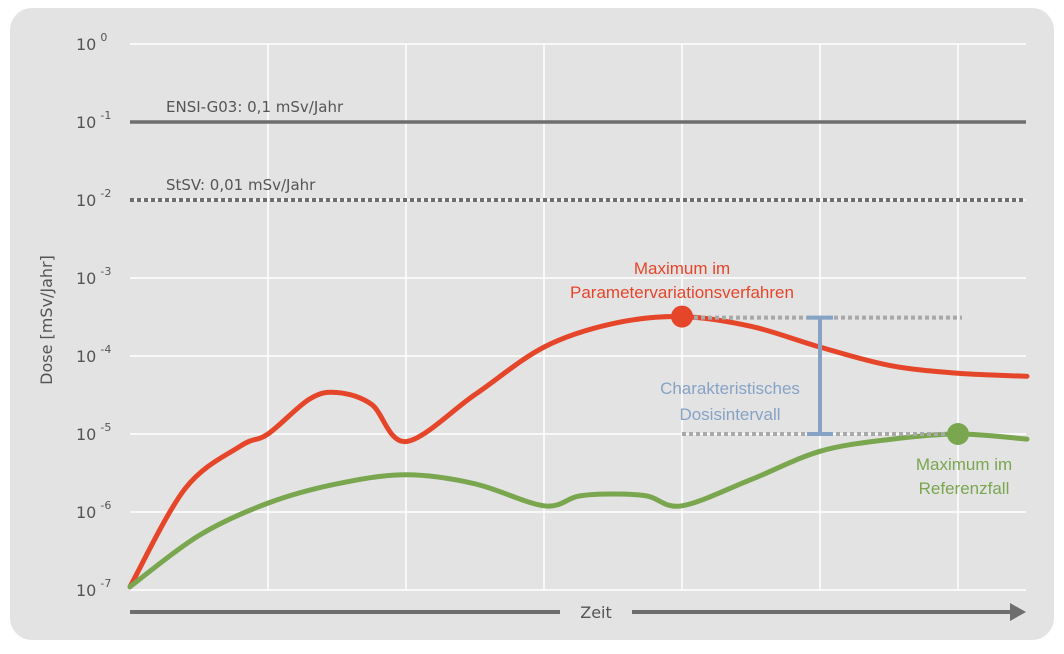 This screenshot has height=654, width=1064. I want to click on stsv-reference-label: StSV: 0,01 mSv/Jahr, so click(241, 185).